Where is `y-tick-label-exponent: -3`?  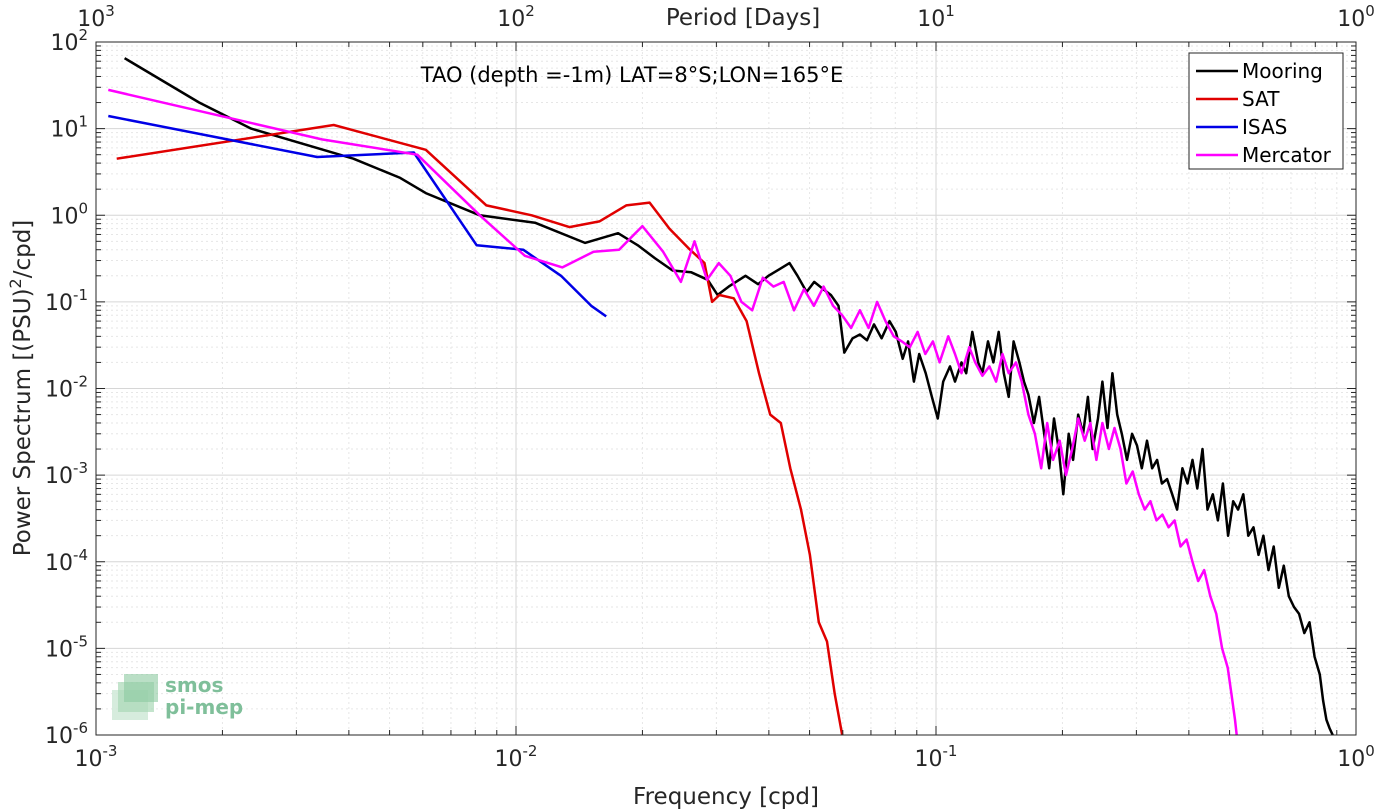 y-tick-label-exponent: -3 is located at coordinates (80, 468).